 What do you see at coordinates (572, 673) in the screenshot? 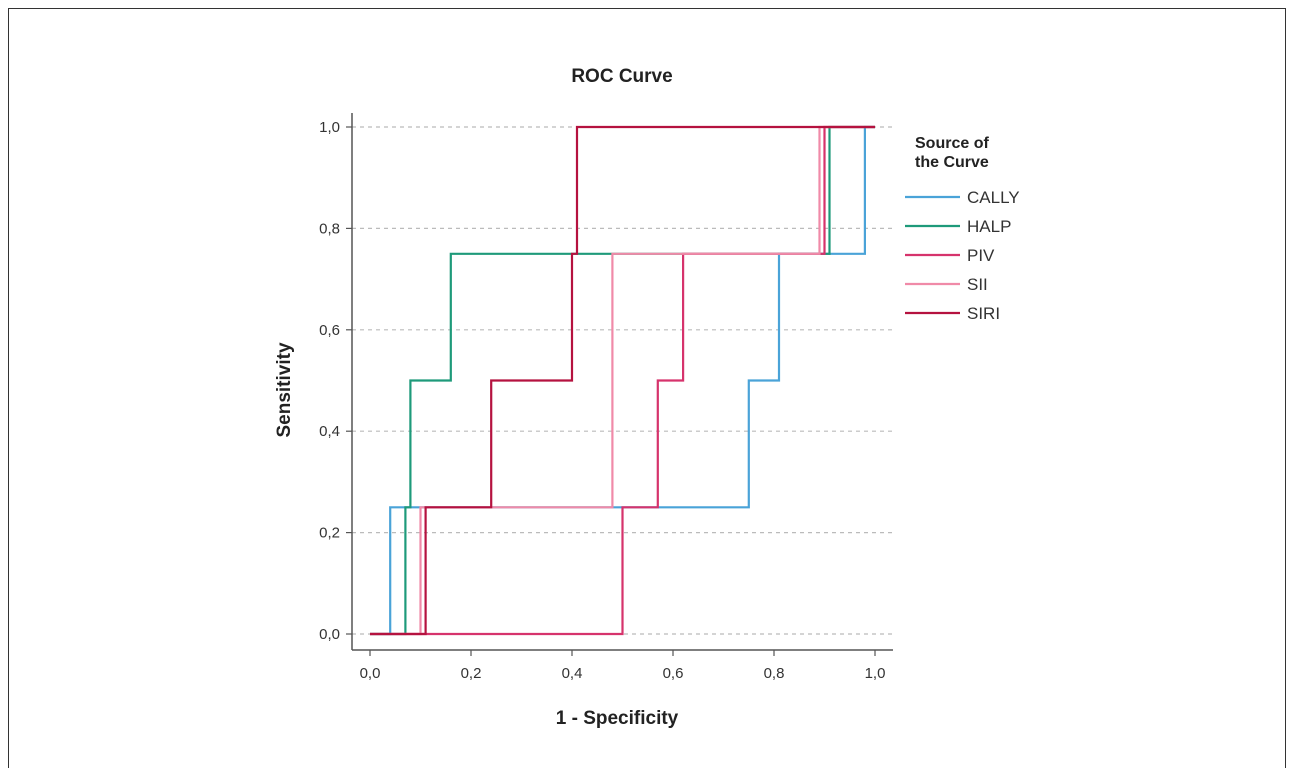
I see `x-tick-label: 0,4` at bounding box center [572, 673].